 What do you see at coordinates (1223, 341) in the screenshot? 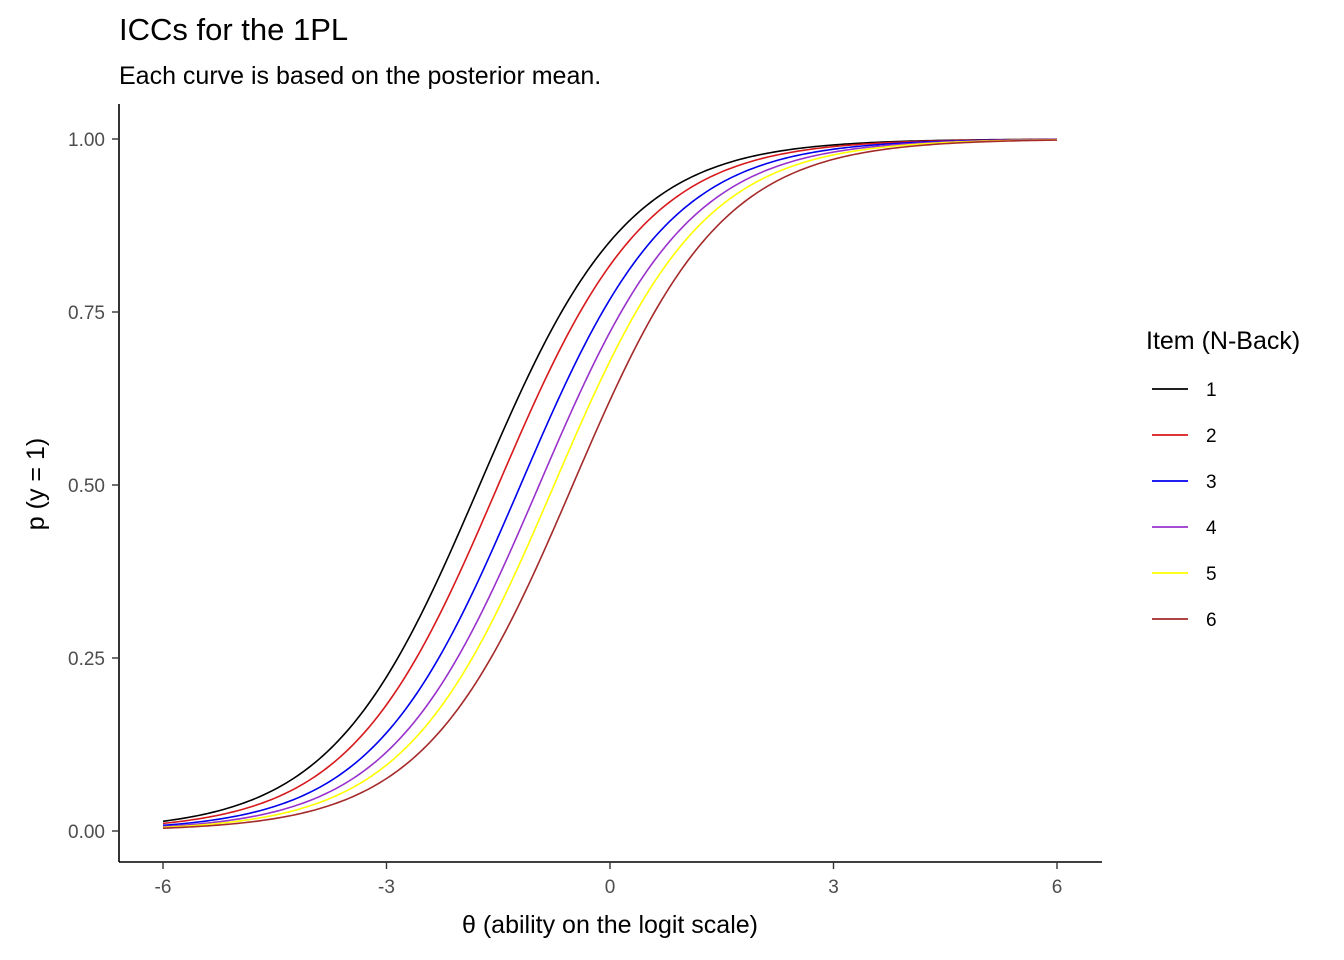
I see `legend-title: Item (N-Back)` at bounding box center [1223, 341].